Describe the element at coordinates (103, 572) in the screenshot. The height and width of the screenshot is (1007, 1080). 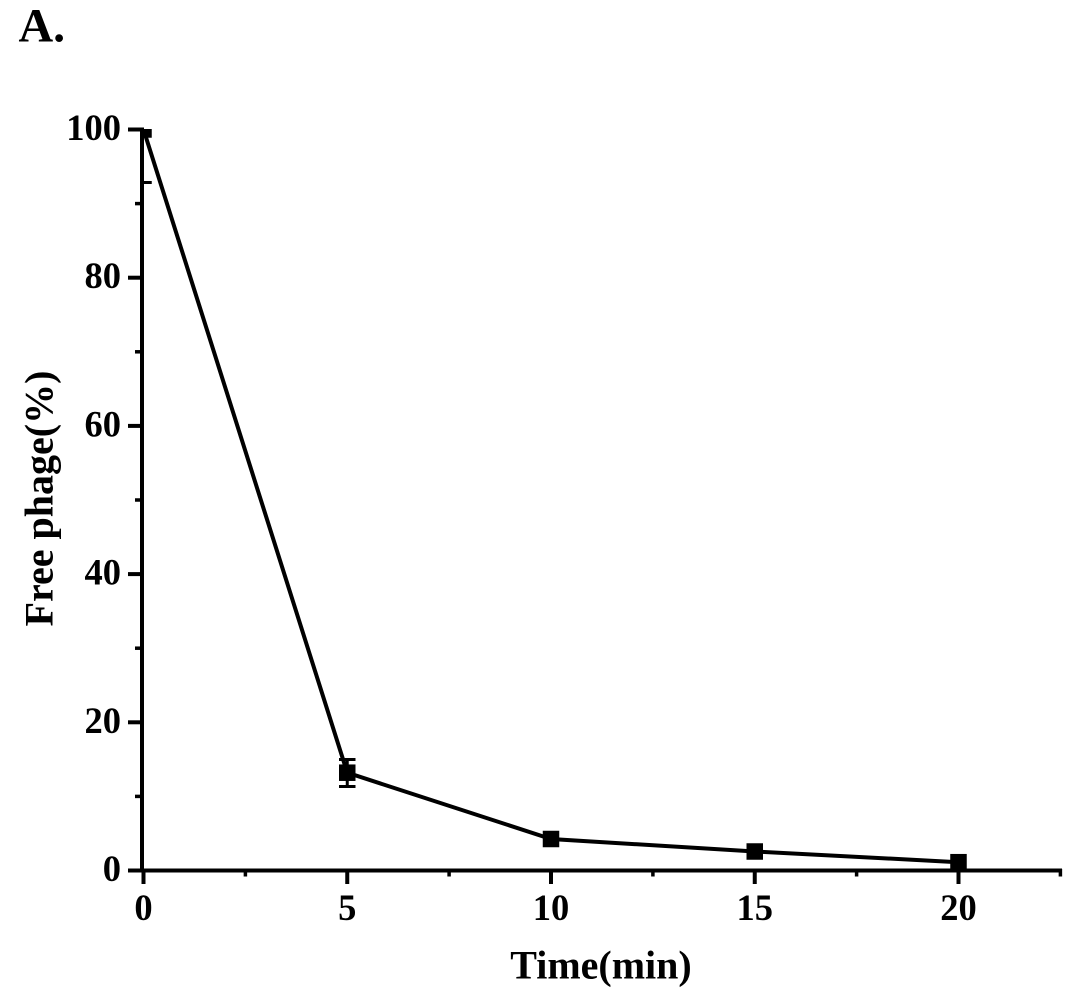
I see `svg-text: 40` at that location.